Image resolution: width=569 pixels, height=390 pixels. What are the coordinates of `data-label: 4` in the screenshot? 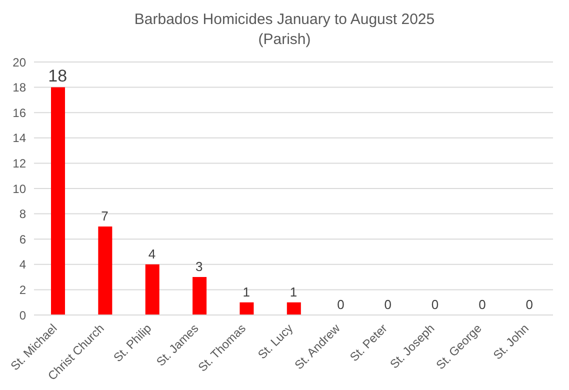 It's located at (152, 254).